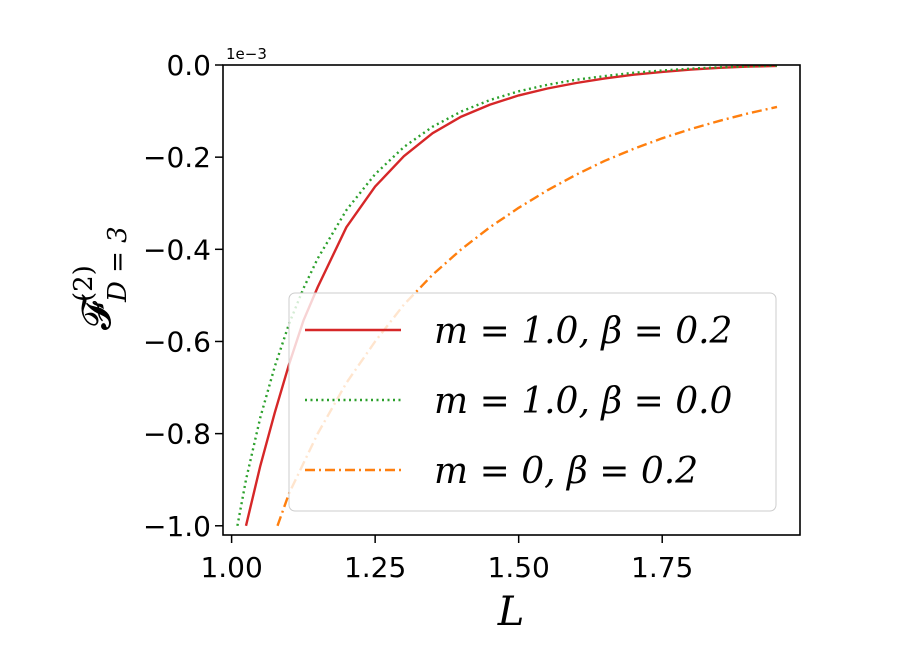  I want to click on x-tick-label: 1.50, so click(519, 567).